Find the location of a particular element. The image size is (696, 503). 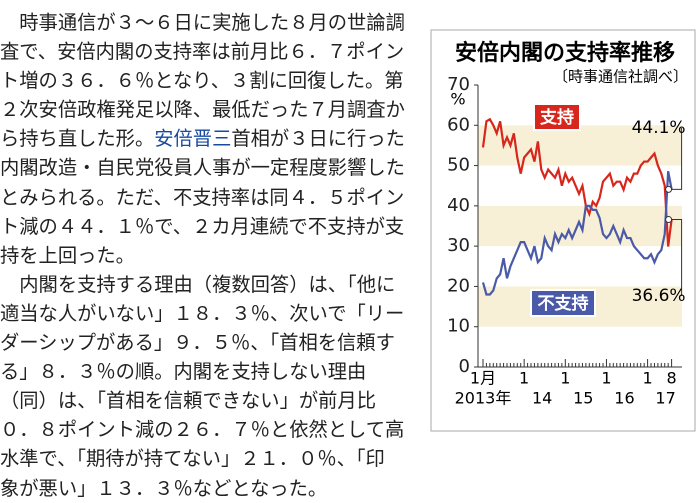

y-tick-label: 40 is located at coordinates (458, 205).